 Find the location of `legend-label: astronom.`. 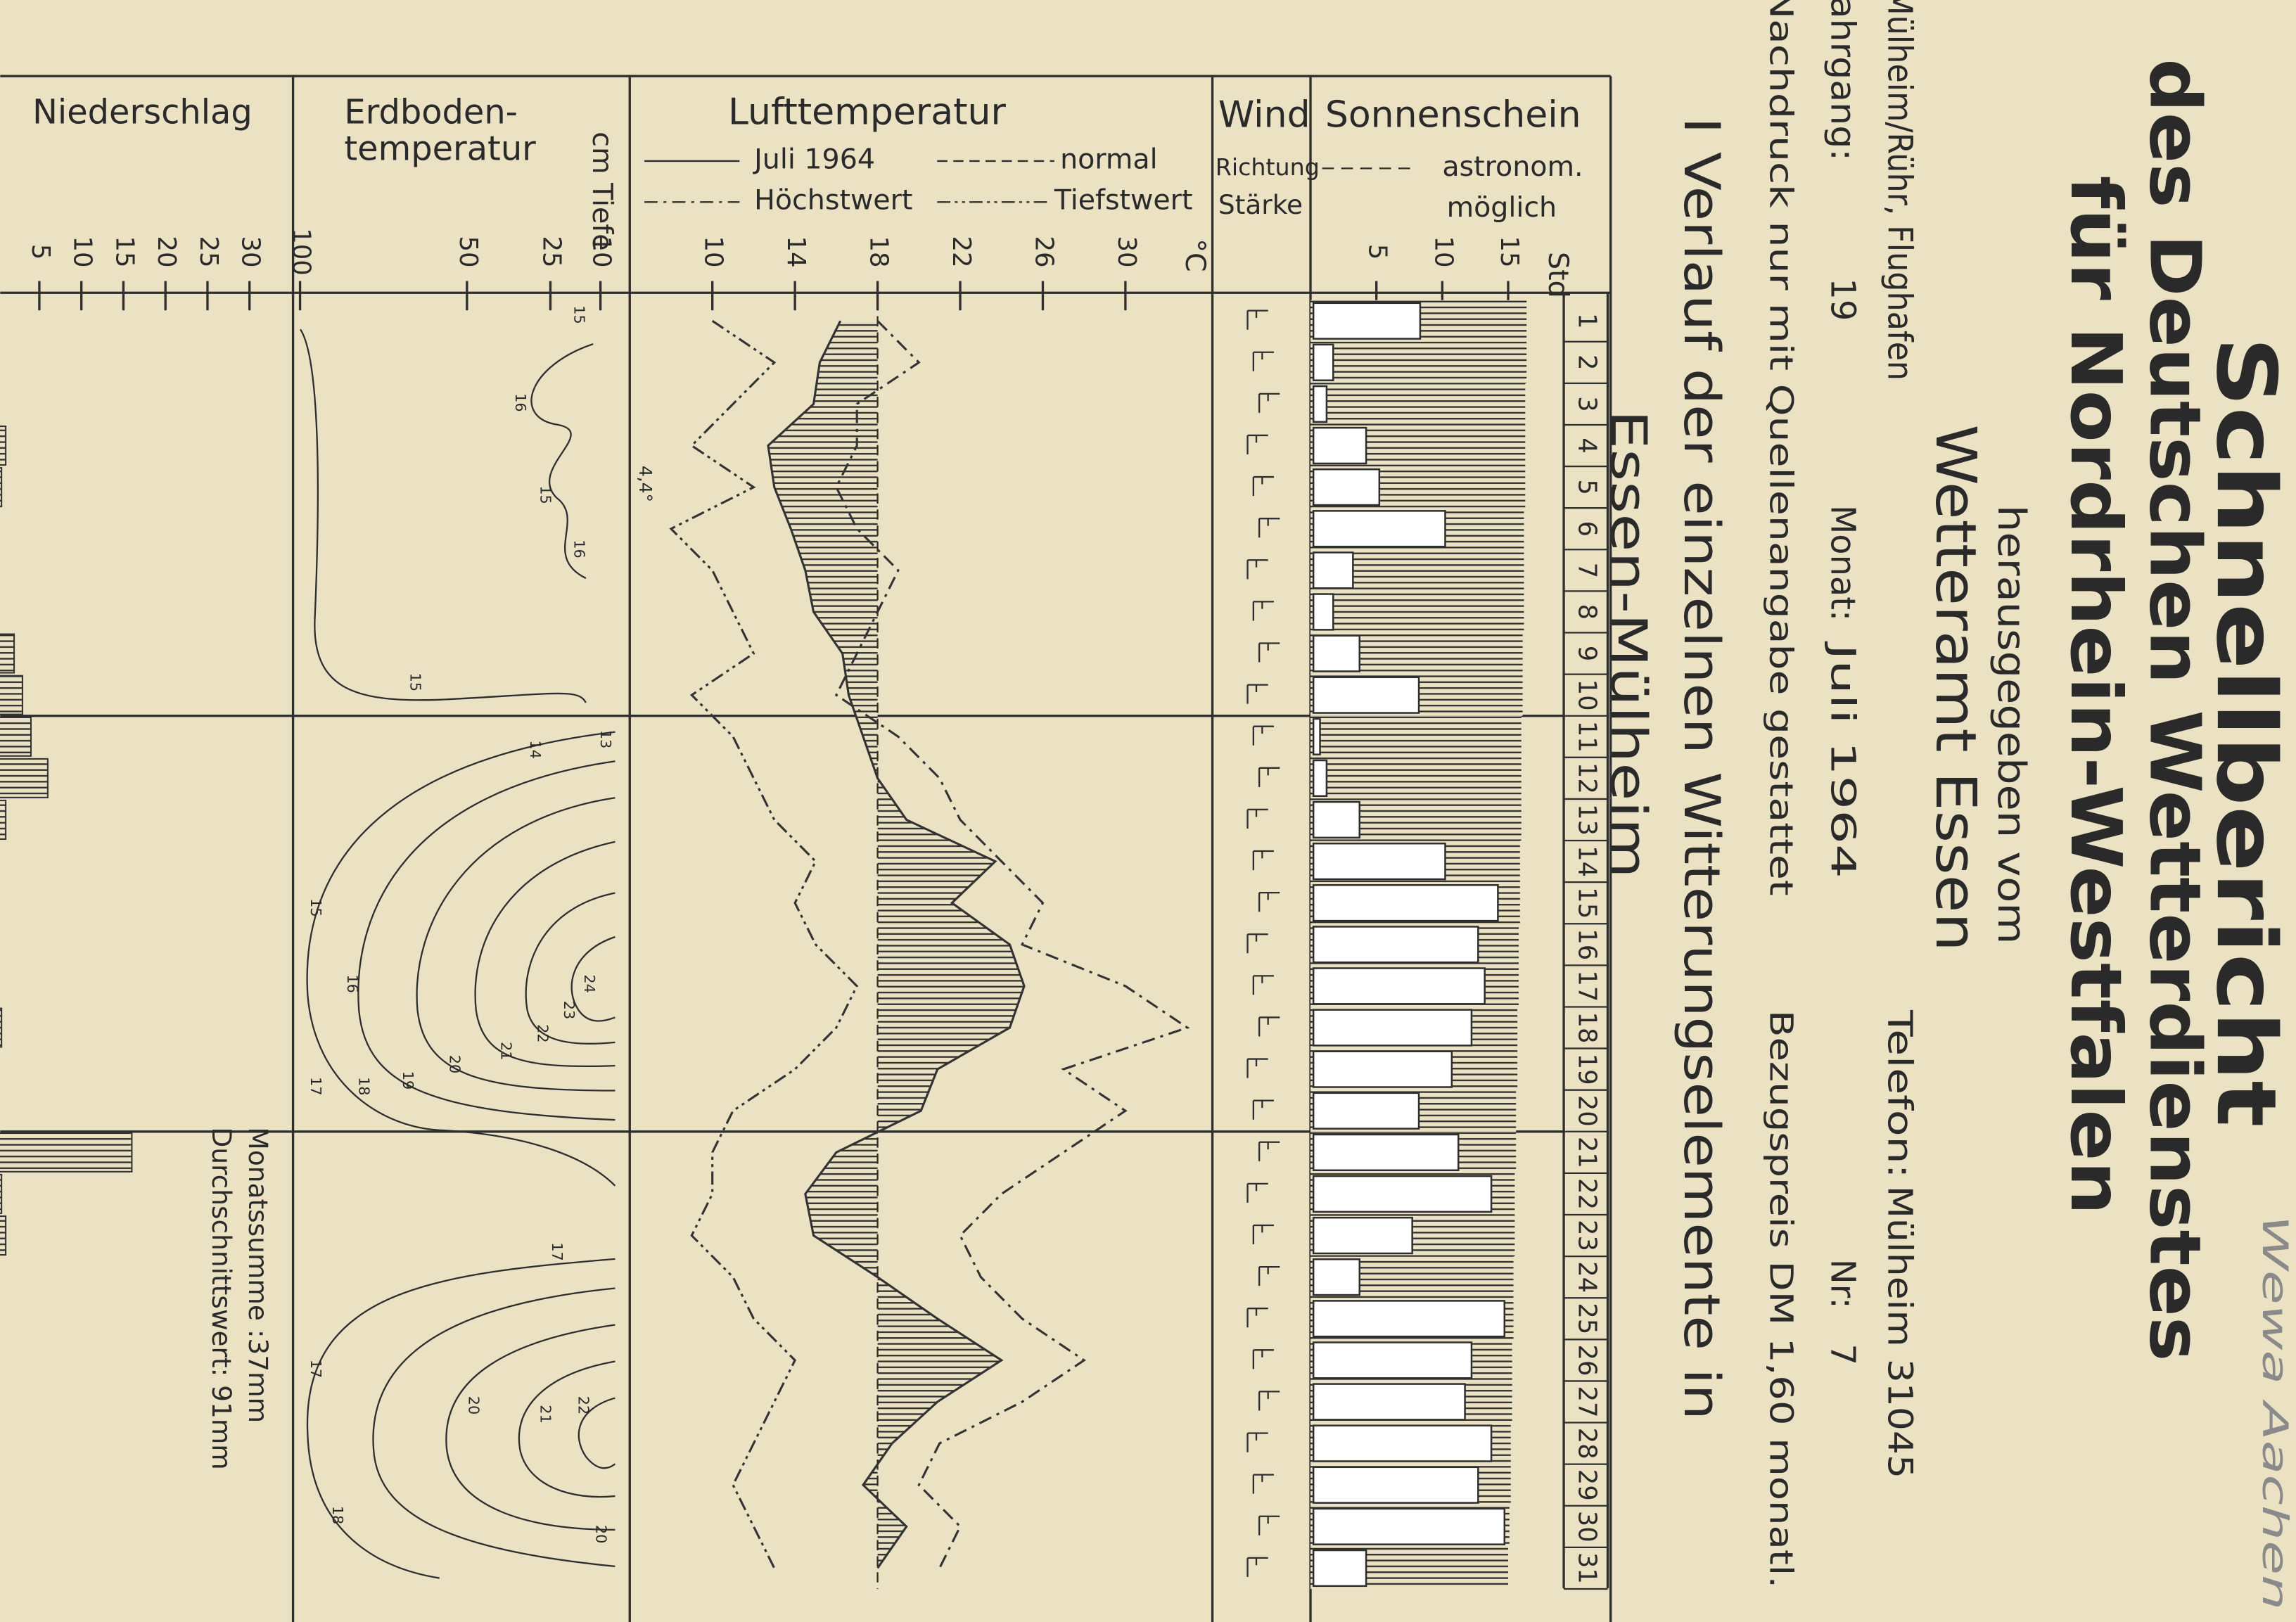

legend-label: astronom. is located at coordinates (1512, 167).